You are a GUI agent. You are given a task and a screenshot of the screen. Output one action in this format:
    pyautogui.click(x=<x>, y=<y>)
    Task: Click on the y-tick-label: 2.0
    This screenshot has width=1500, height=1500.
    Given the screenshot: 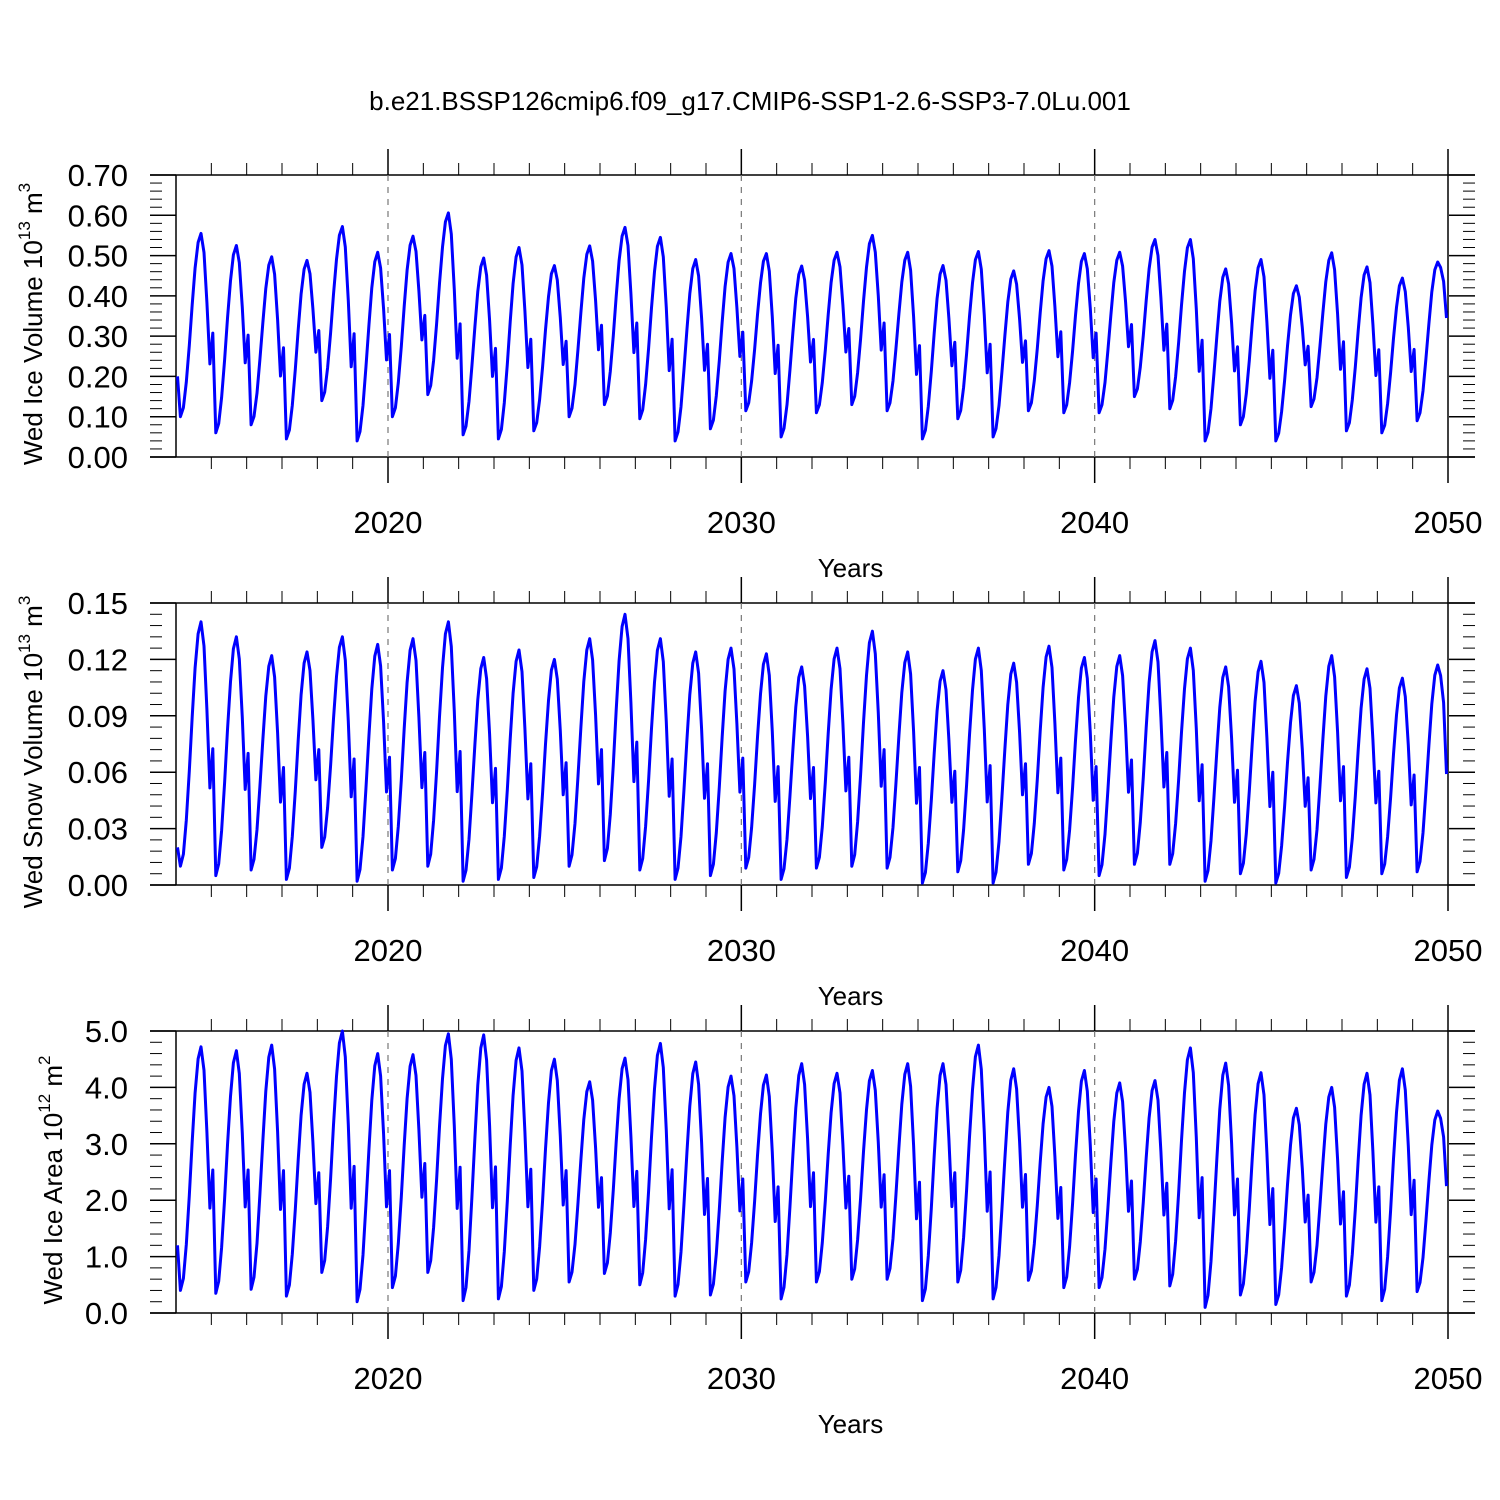 What is the action you would take?
    pyautogui.click(x=106, y=1200)
    